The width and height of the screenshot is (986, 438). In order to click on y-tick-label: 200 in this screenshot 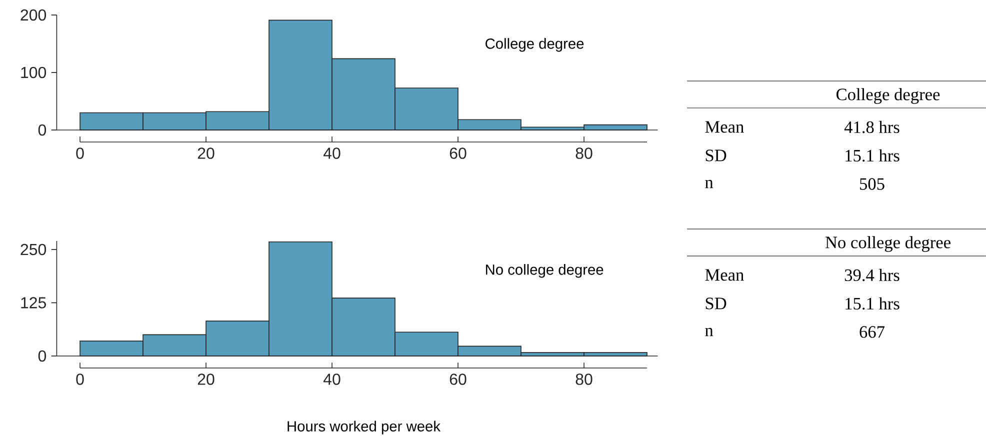, I will do `click(33, 15)`.